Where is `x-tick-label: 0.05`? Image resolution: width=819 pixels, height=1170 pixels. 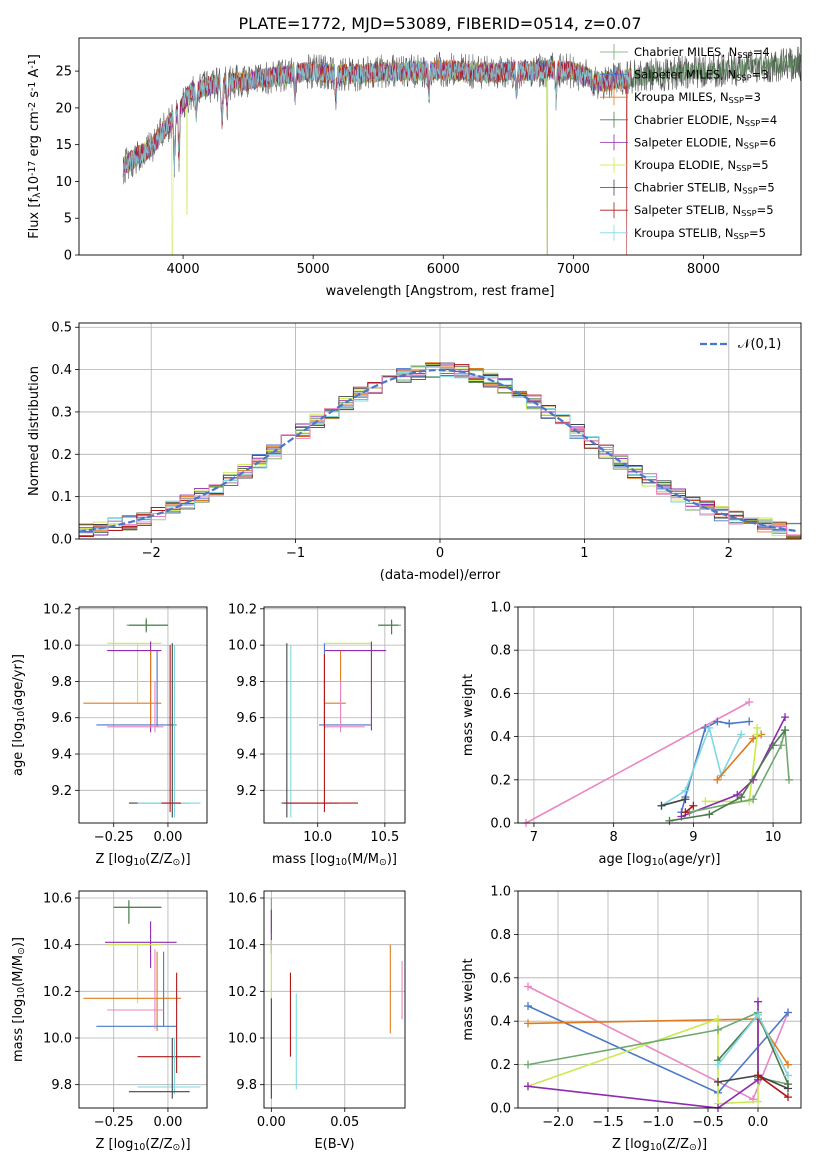 x-tick-label: 0.05 is located at coordinates (344, 1122).